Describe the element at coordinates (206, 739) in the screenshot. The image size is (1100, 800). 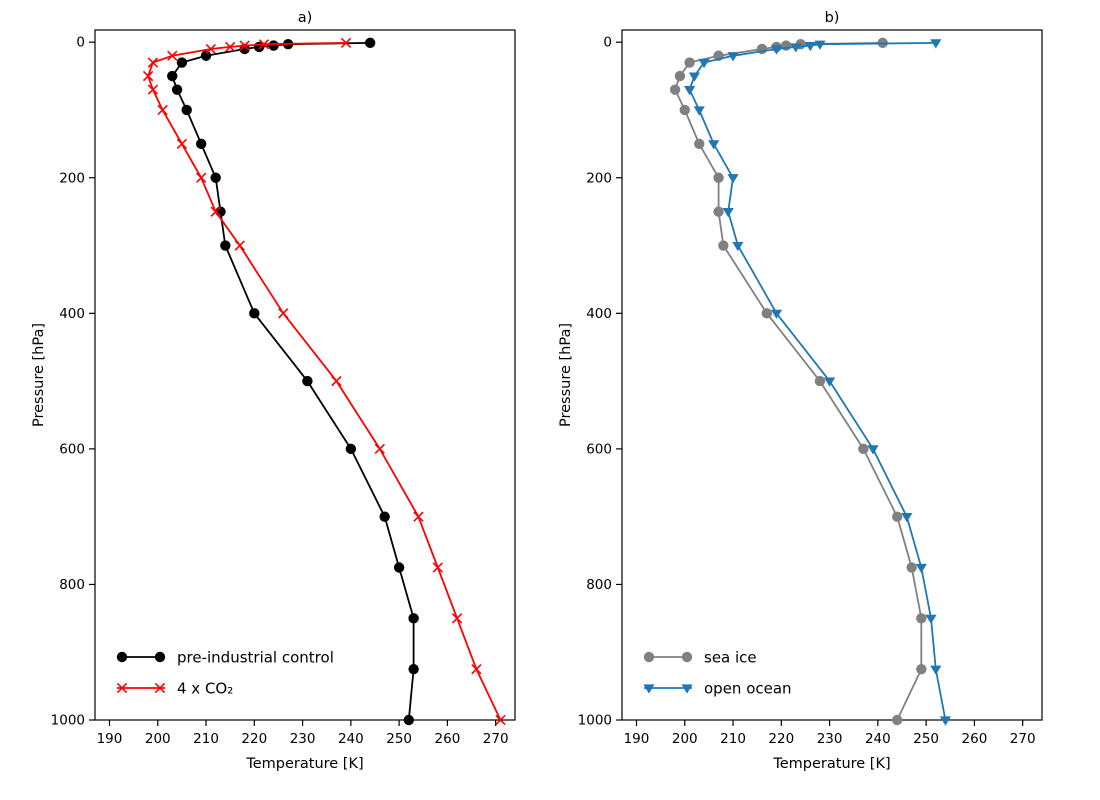
I see `x-tick-label: 210` at that location.